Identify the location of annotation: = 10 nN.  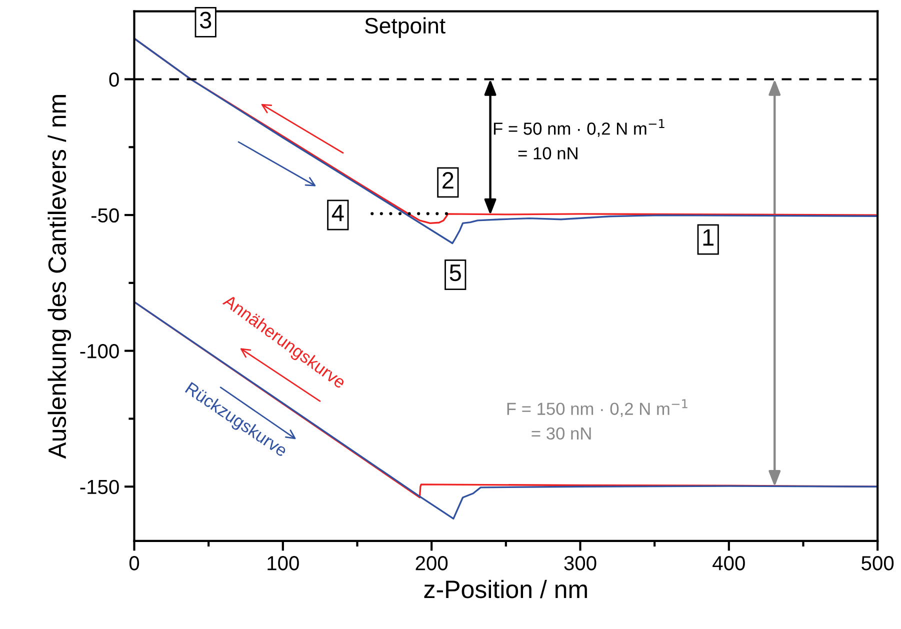
(548, 153).